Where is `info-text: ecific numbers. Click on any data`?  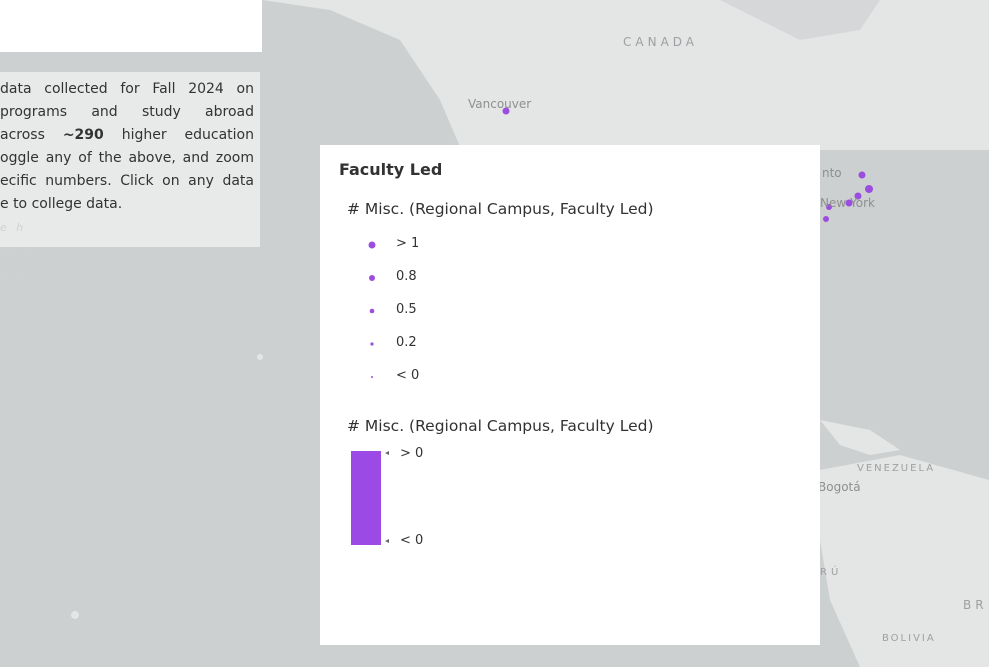
info-text: ecific numbers. Click on any data is located at coordinates (127, 181).